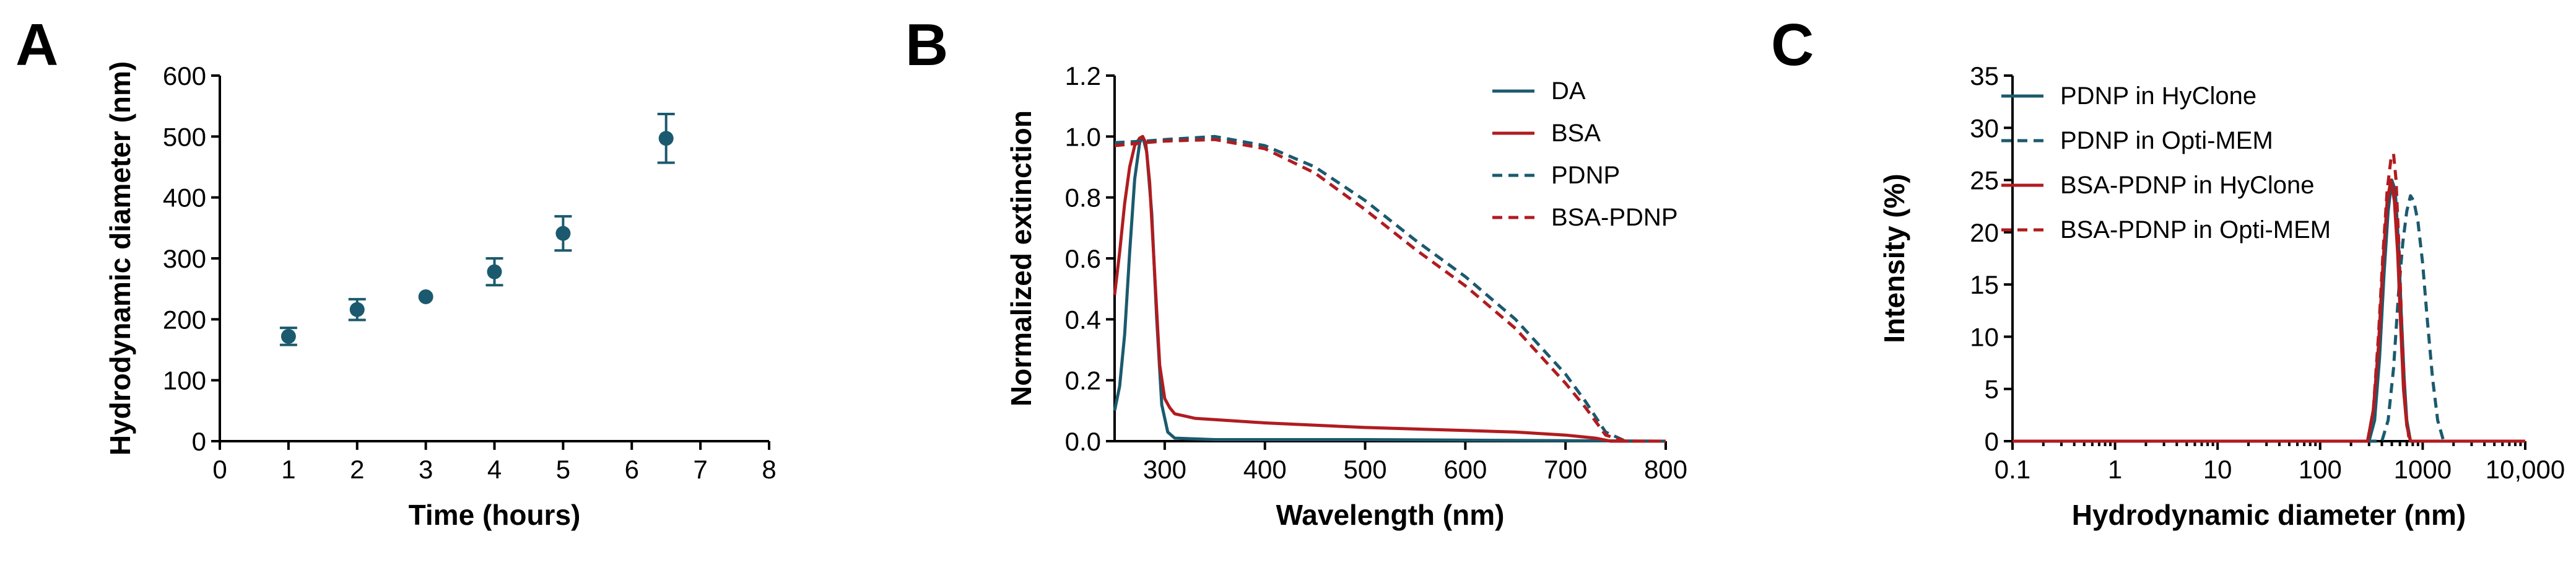 The image size is (2576, 562). Describe the element at coordinates (220, 469) in the screenshot. I see `x-tick-label-a: 0` at that location.